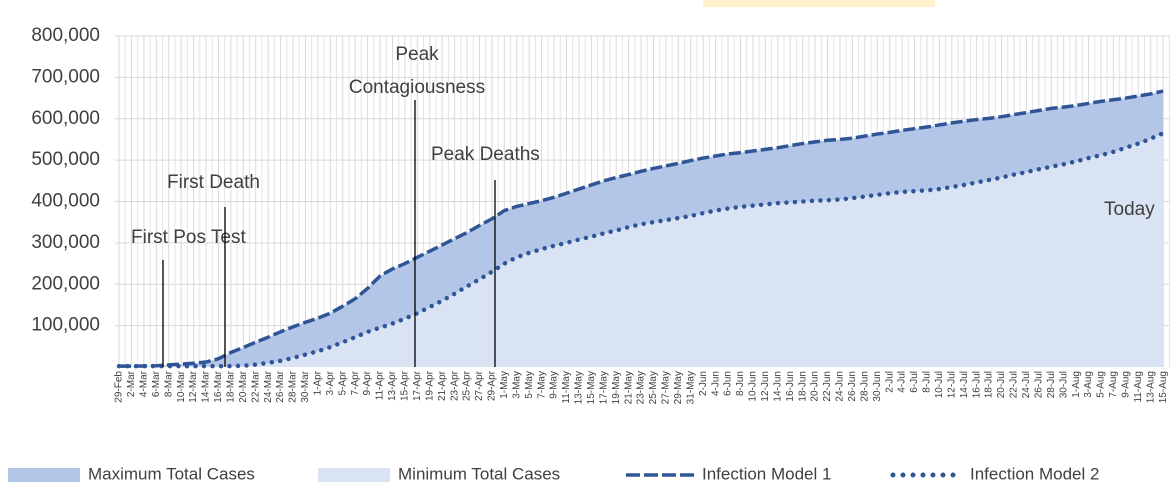 The height and width of the screenshot is (491, 1170). I want to click on x-tick-label: 16-Jul, so click(976, 384).